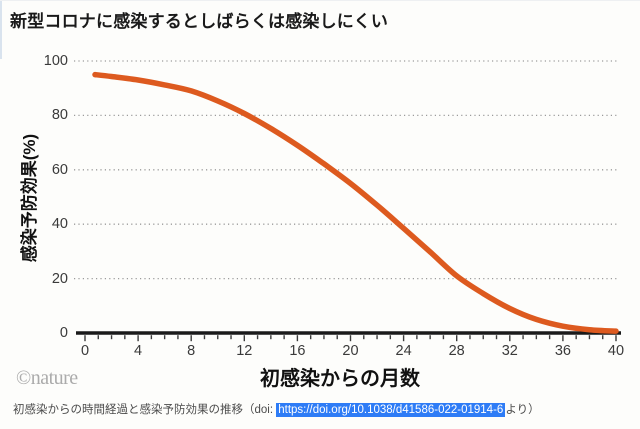  What do you see at coordinates (199, 21) in the screenshot?
I see `page-title: 新型コロナに感染するとしばらくは感染しにくい` at bounding box center [199, 21].